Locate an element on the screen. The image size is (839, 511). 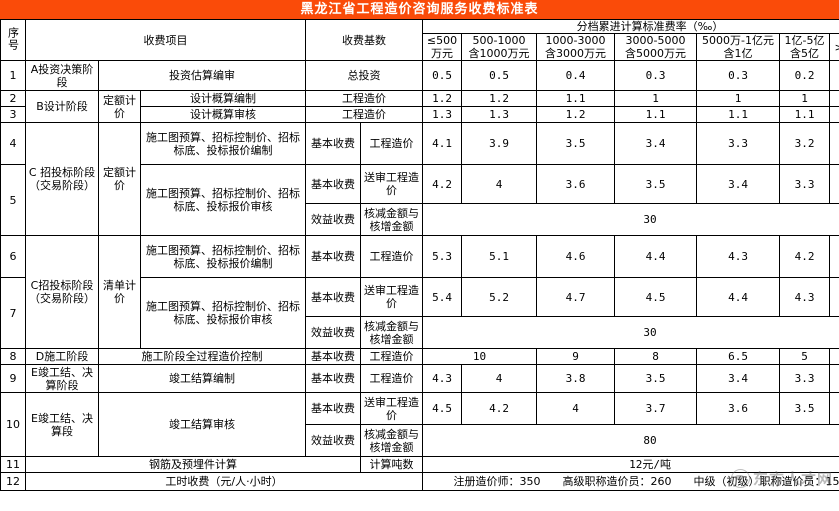
stage-label-e9: E竣工结、决算阶段 is located at coordinates (62, 378).